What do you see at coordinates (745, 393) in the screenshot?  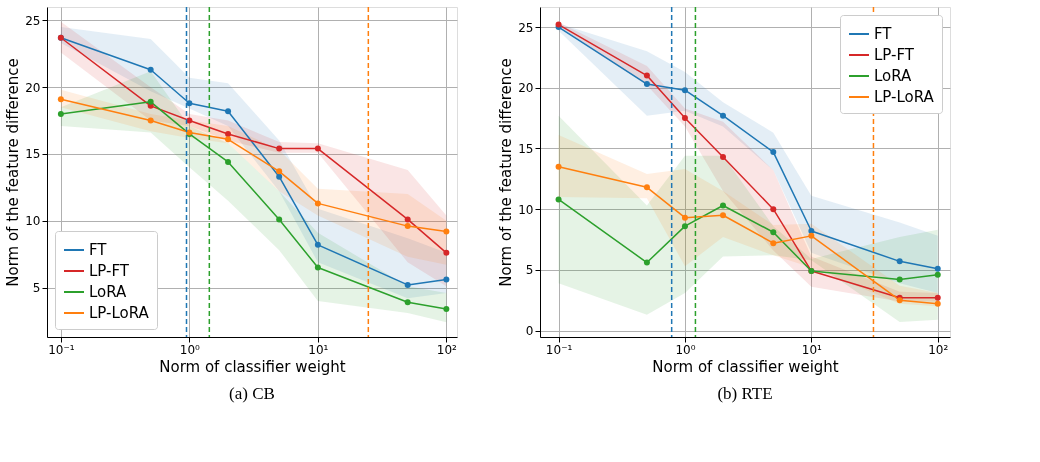 I see `text: (b) RTE` at bounding box center [745, 393].